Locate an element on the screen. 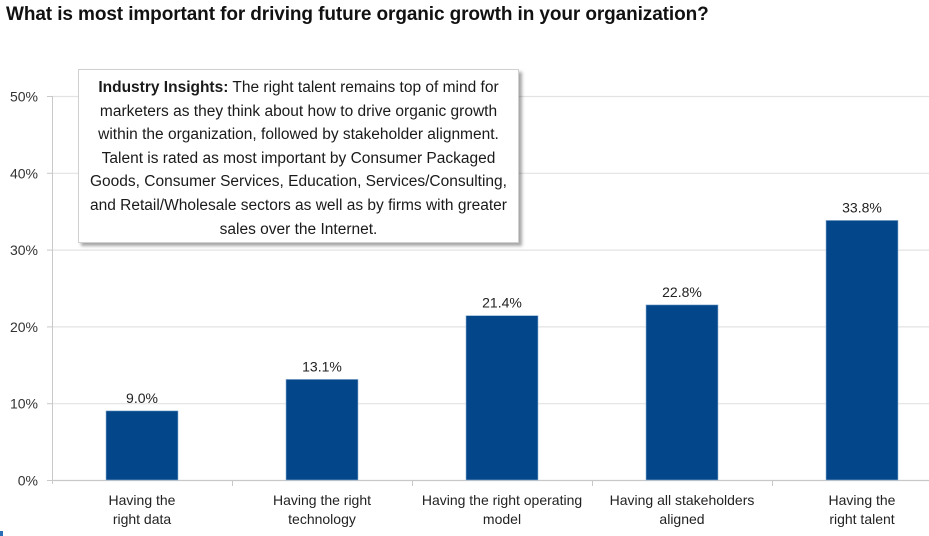 The image size is (929, 536). y-tick-label: 10% is located at coordinates (24, 404).